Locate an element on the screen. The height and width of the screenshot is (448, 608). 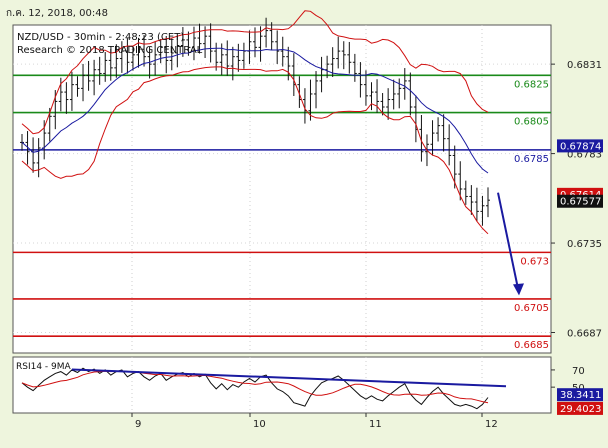
forecast-arrowhead is located at coordinates (518, 289).